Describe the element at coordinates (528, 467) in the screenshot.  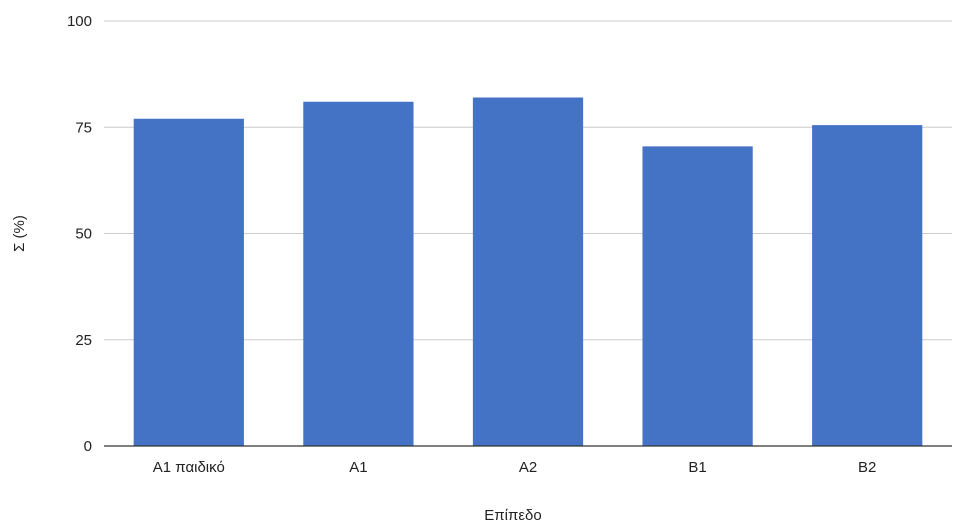
I see `x-tick-label: A2` at that location.